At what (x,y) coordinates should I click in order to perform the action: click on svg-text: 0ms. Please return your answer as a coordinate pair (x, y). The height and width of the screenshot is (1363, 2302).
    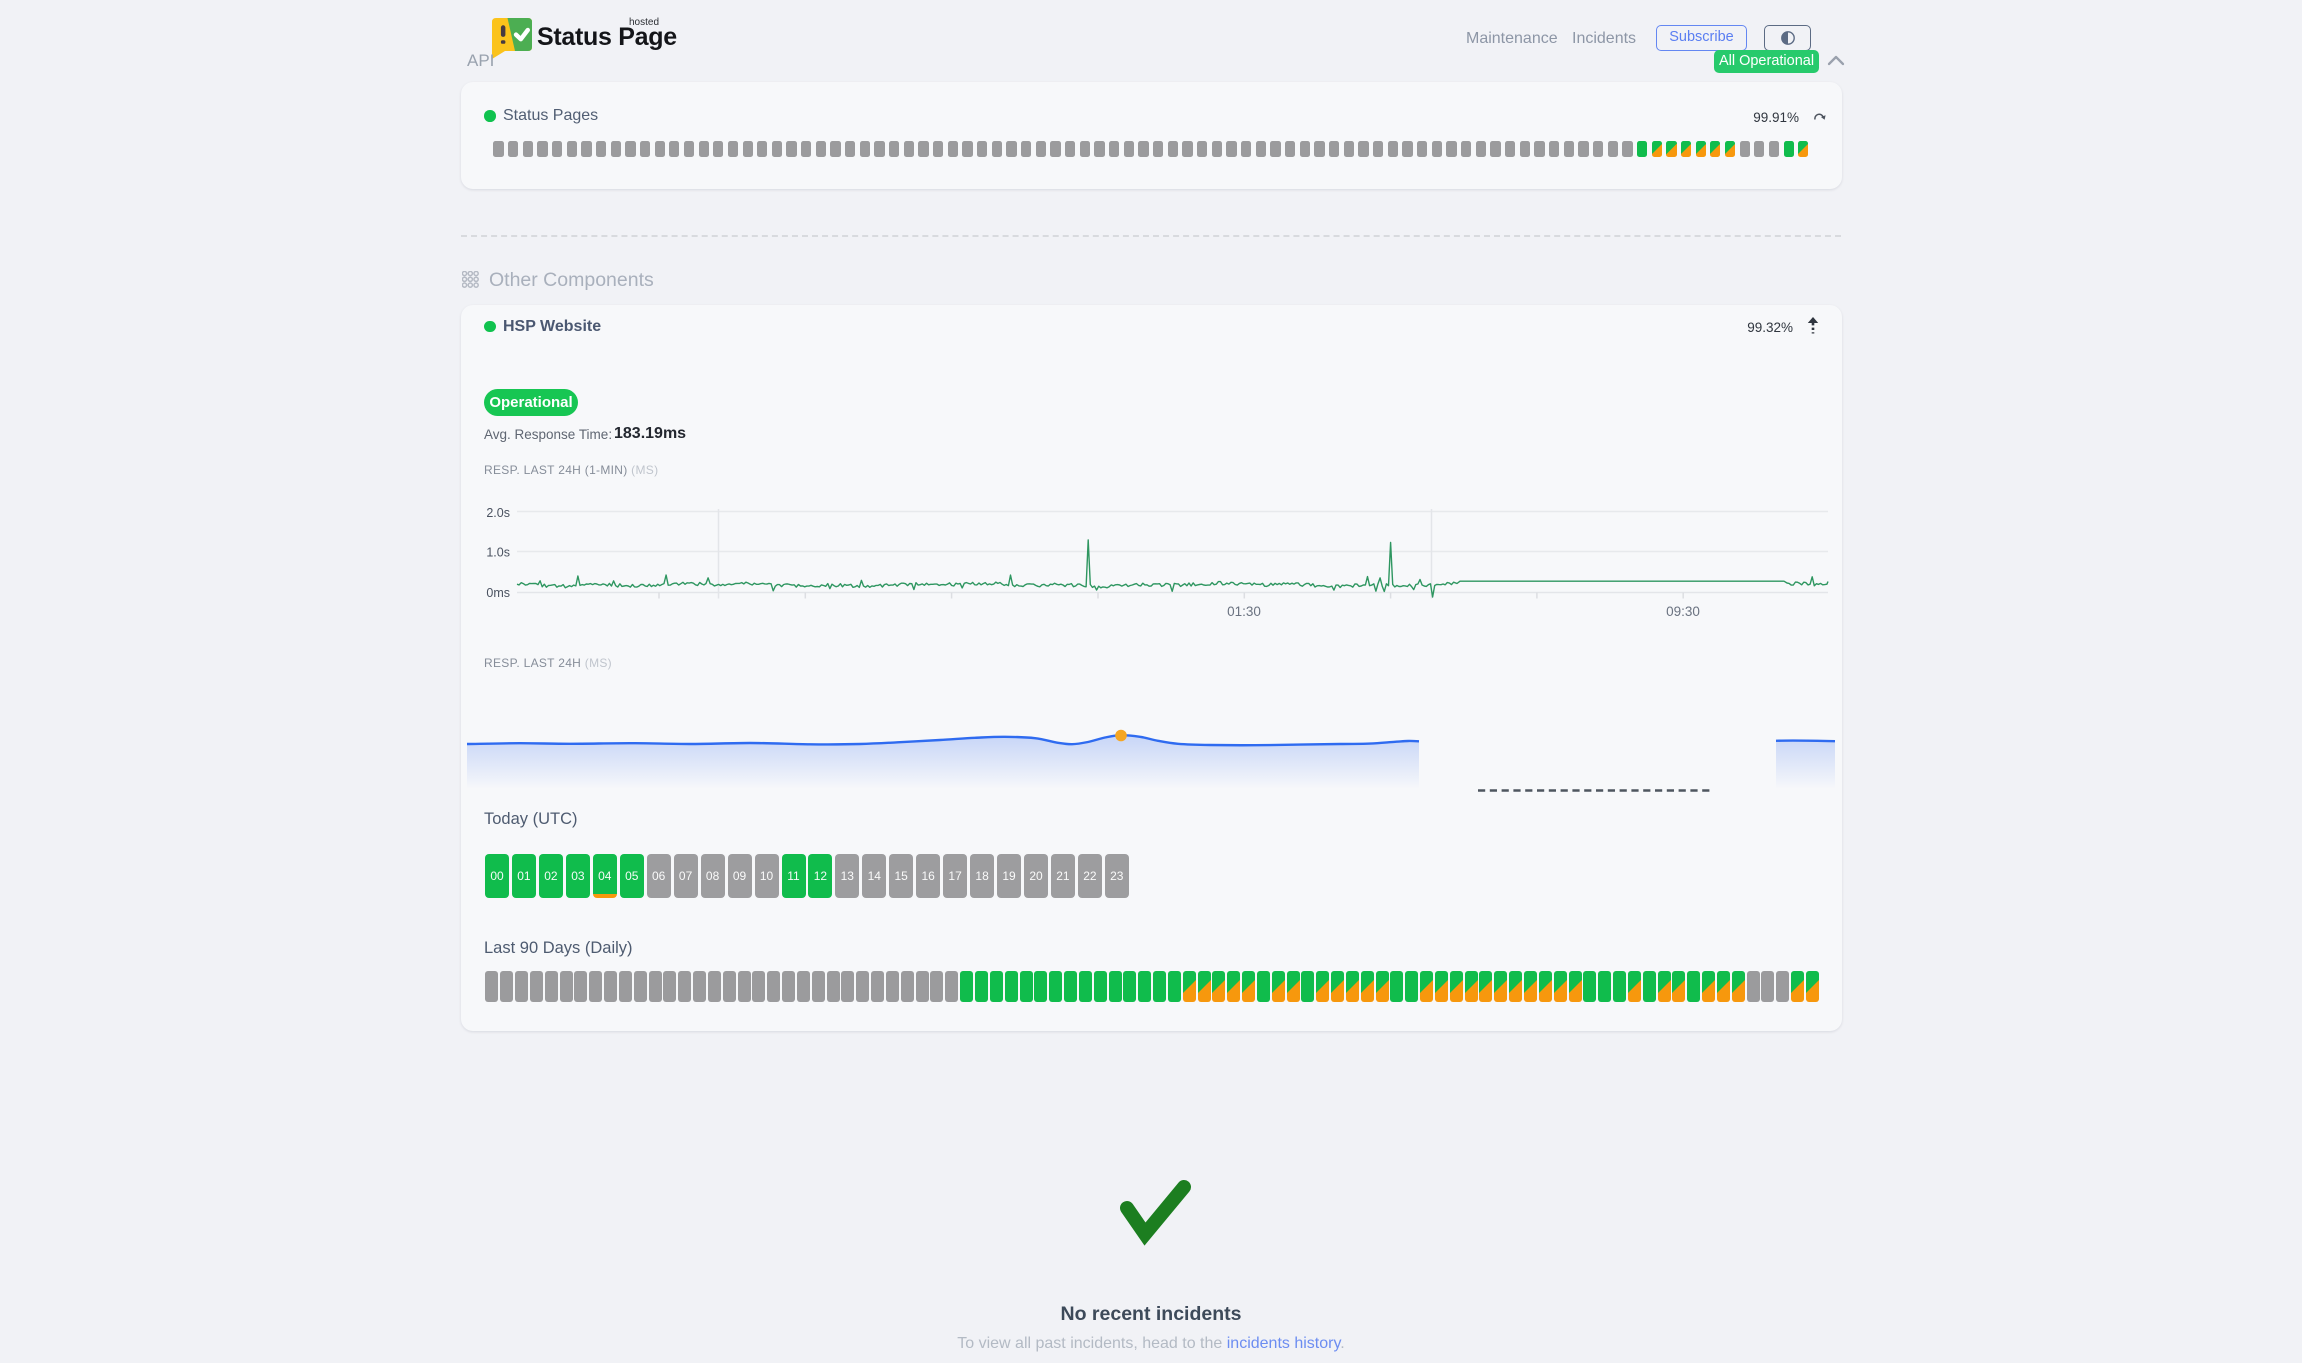
    Looking at the image, I should click on (498, 593).